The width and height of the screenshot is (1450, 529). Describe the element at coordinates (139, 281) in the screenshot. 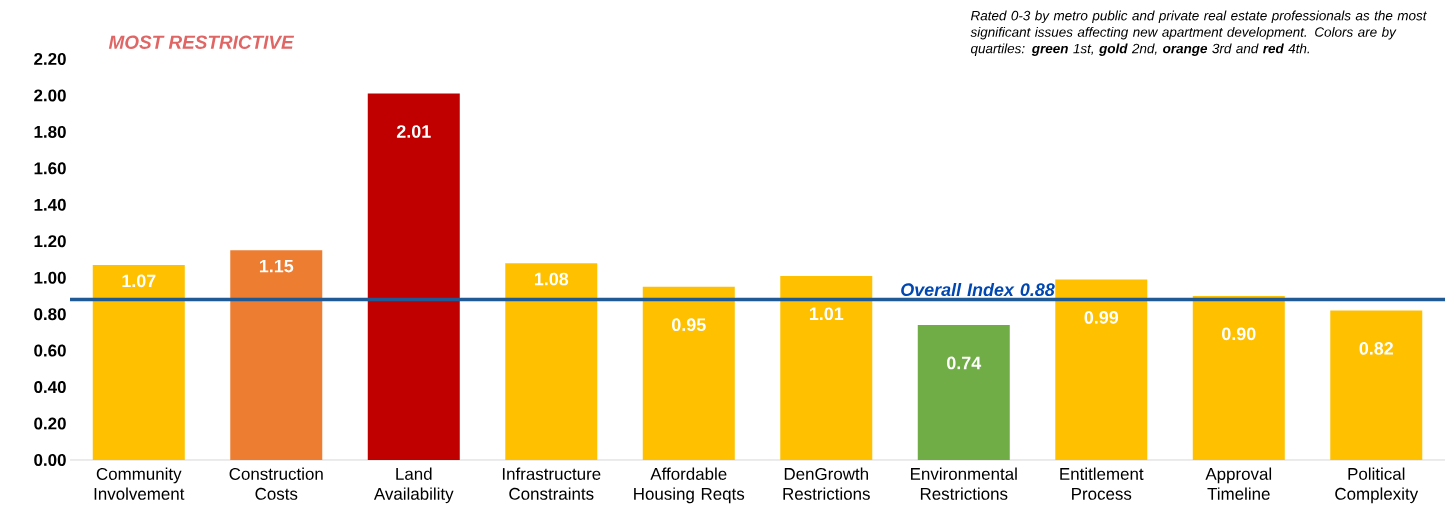

I see `data-label: 1.07` at that location.